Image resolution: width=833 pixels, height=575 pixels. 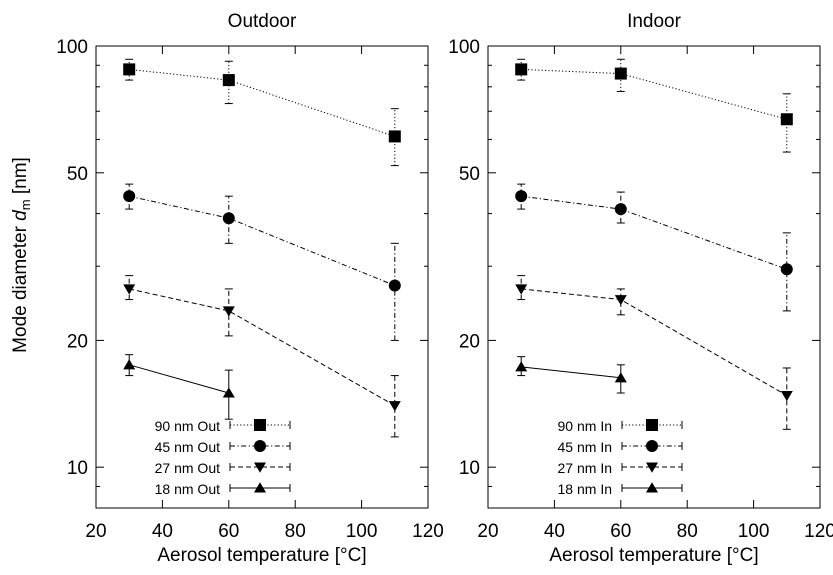 What do you see at coordinates (223, 489) in the screenshot?
I see `legend-entry: 18 nm Out` at bounding box center [223, 489].